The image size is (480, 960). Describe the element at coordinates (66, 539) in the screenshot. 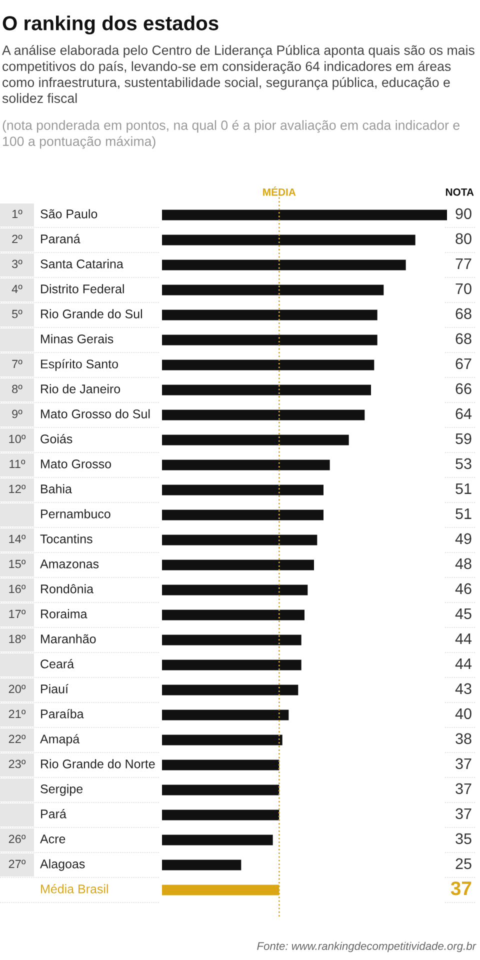

I see `y-tick-label: Tocantins` at that location.